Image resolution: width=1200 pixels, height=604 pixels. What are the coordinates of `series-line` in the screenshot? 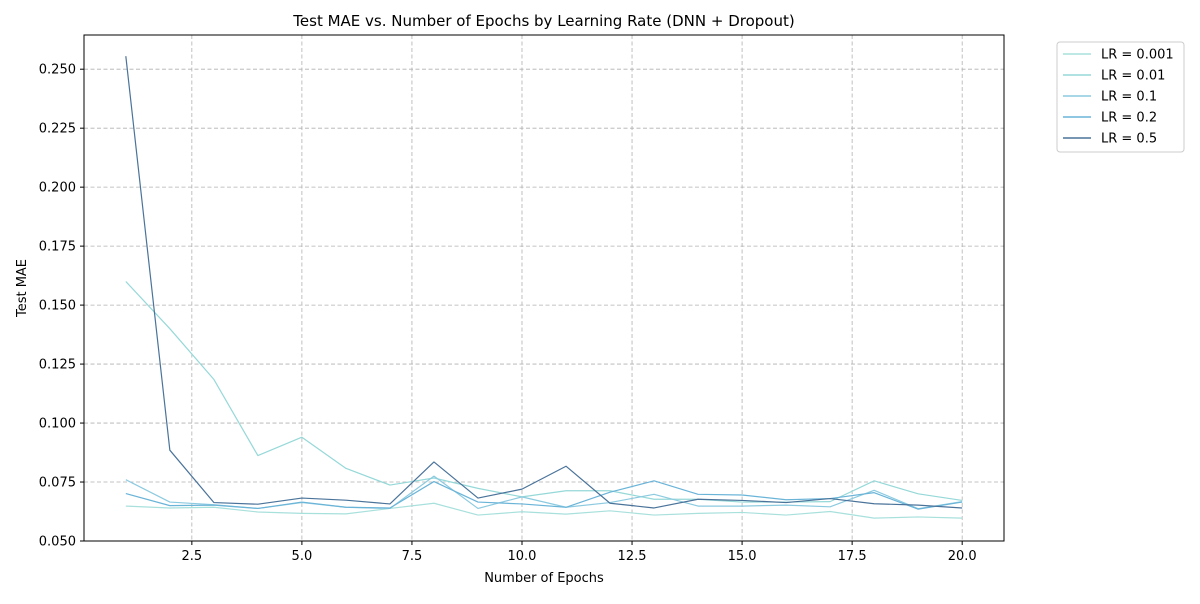 It's located at (544, 510).